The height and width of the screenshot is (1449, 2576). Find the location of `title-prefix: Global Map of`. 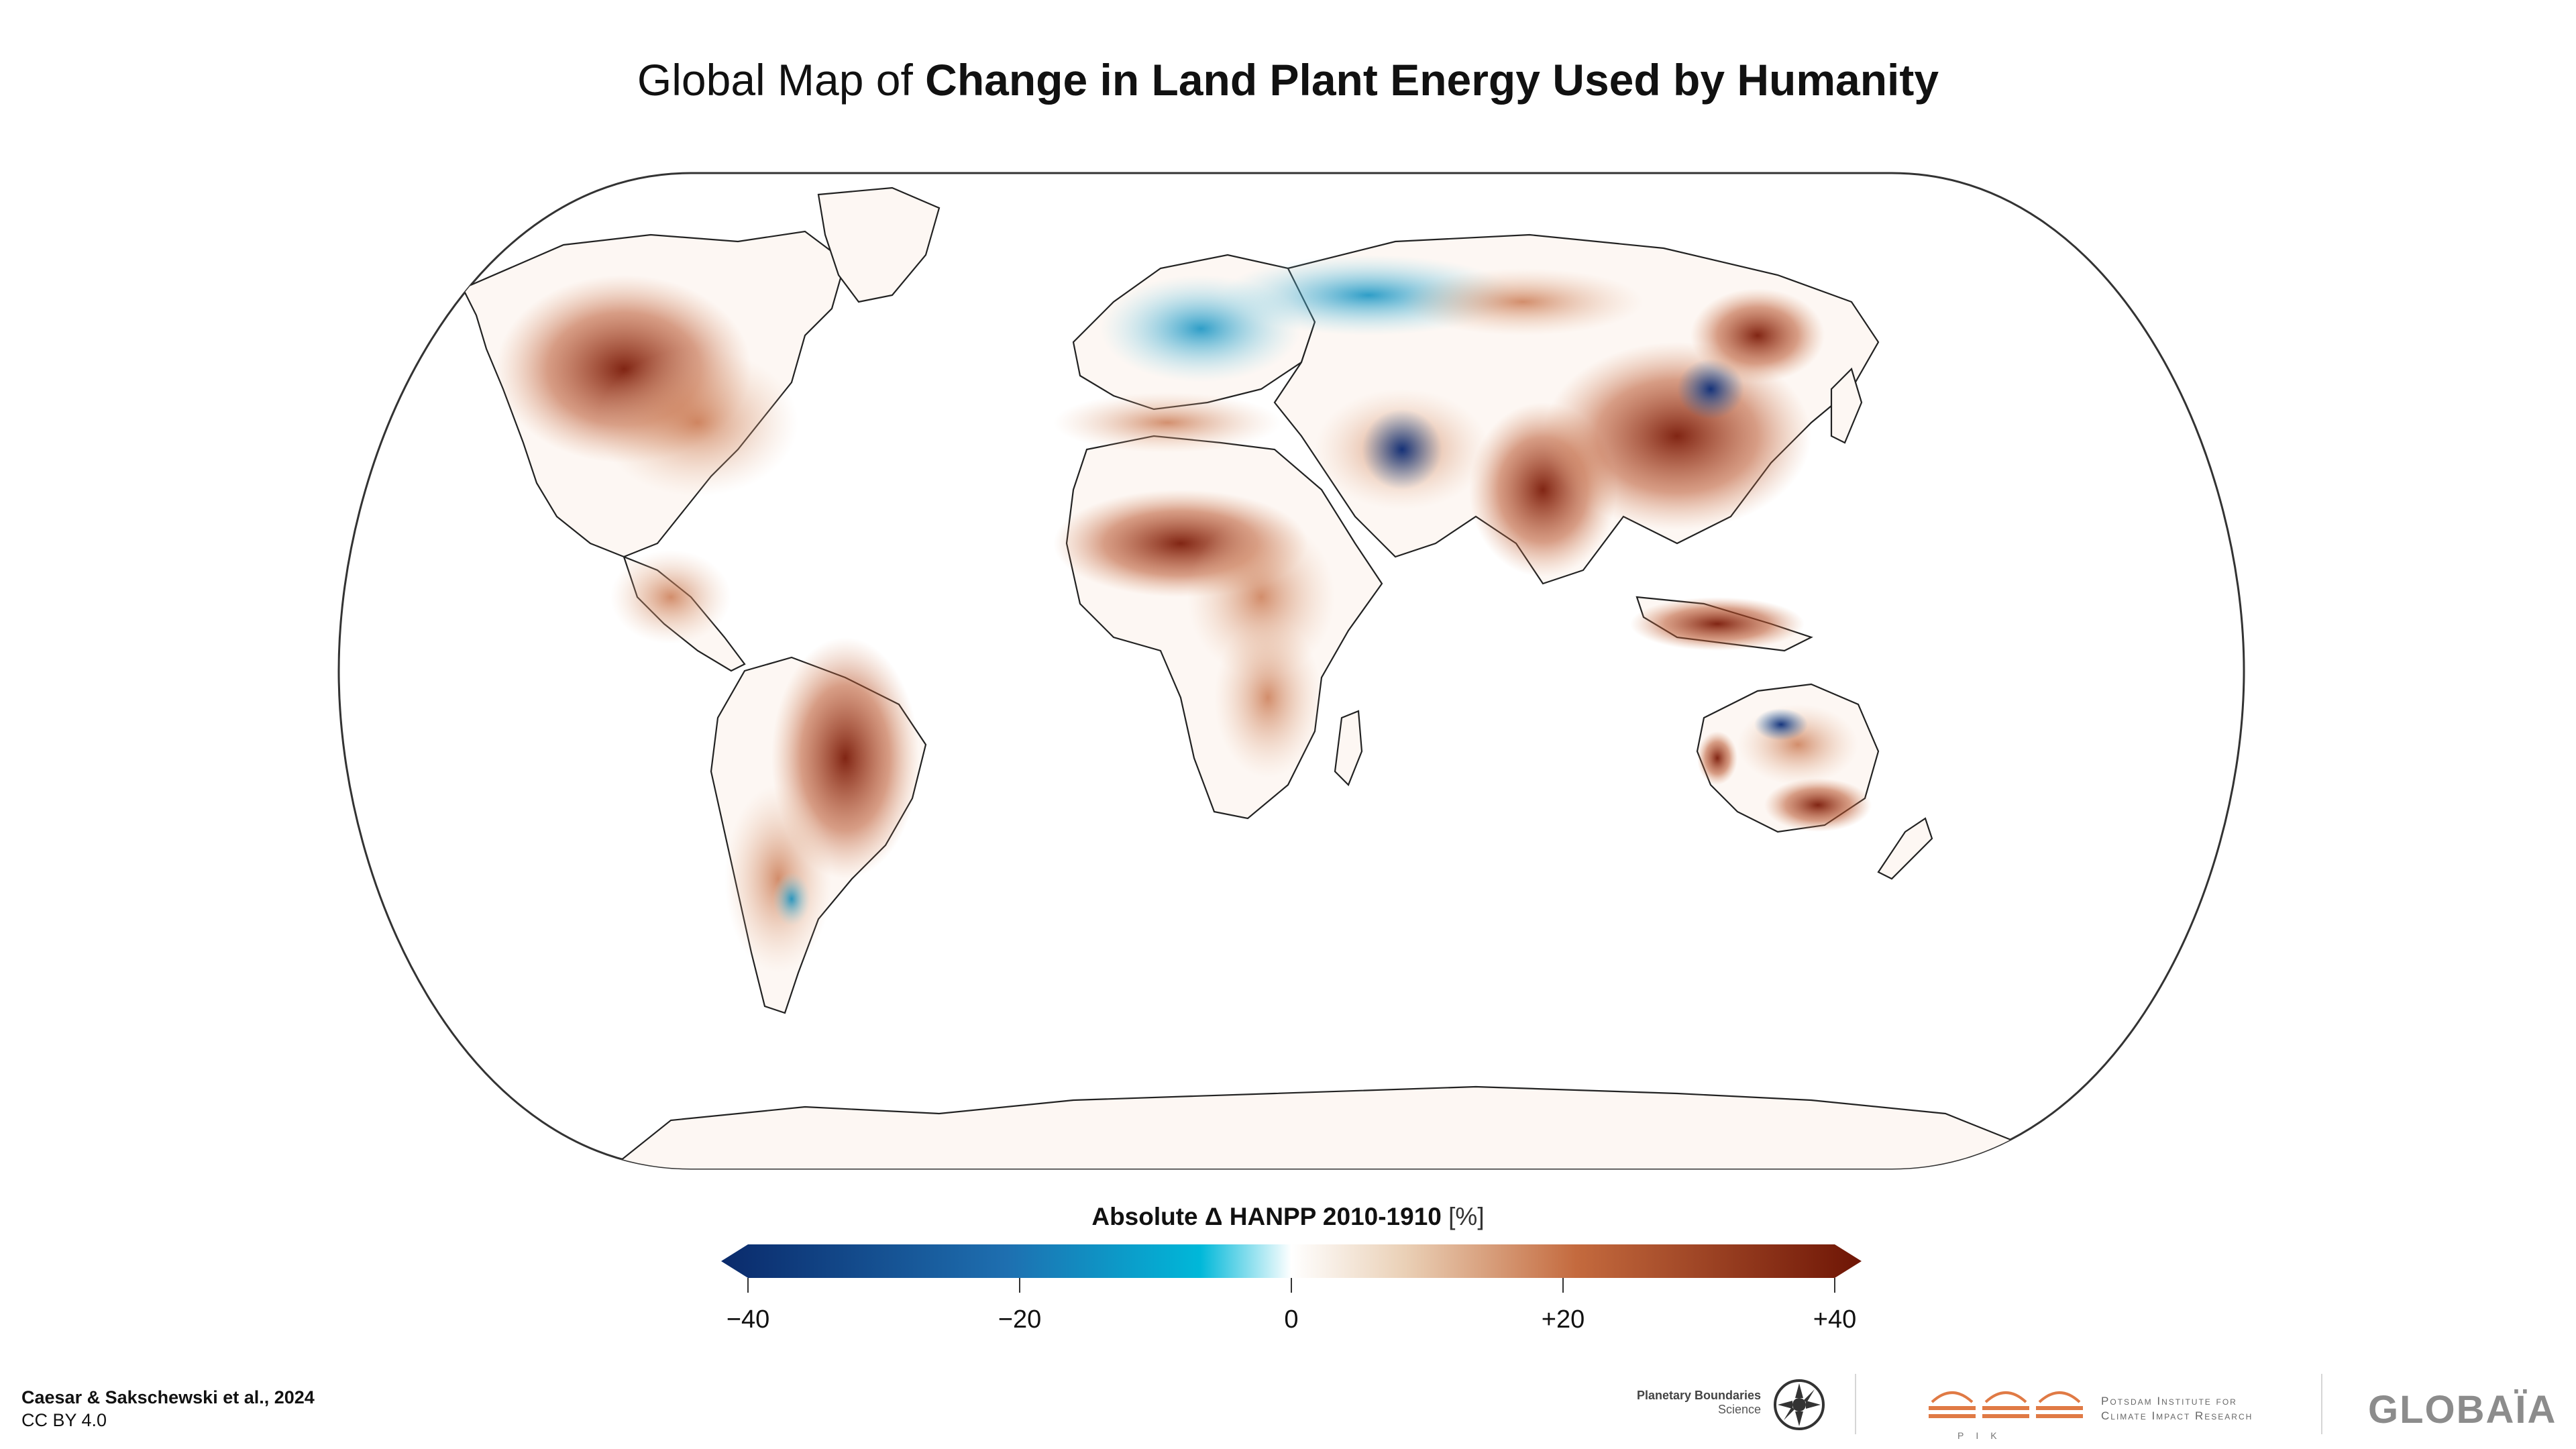

title-prefix: Global Map of is located at coordinates (781, 80).